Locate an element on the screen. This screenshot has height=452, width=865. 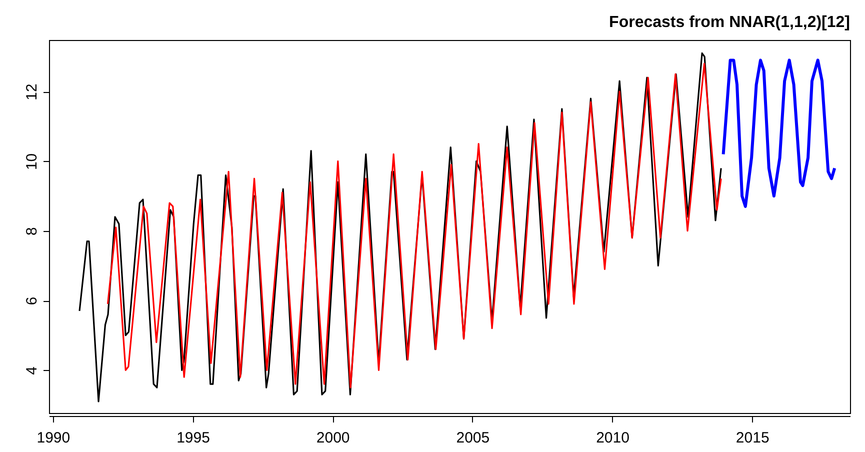
y-tick-label: 10 is located at coordinates (32, 161).